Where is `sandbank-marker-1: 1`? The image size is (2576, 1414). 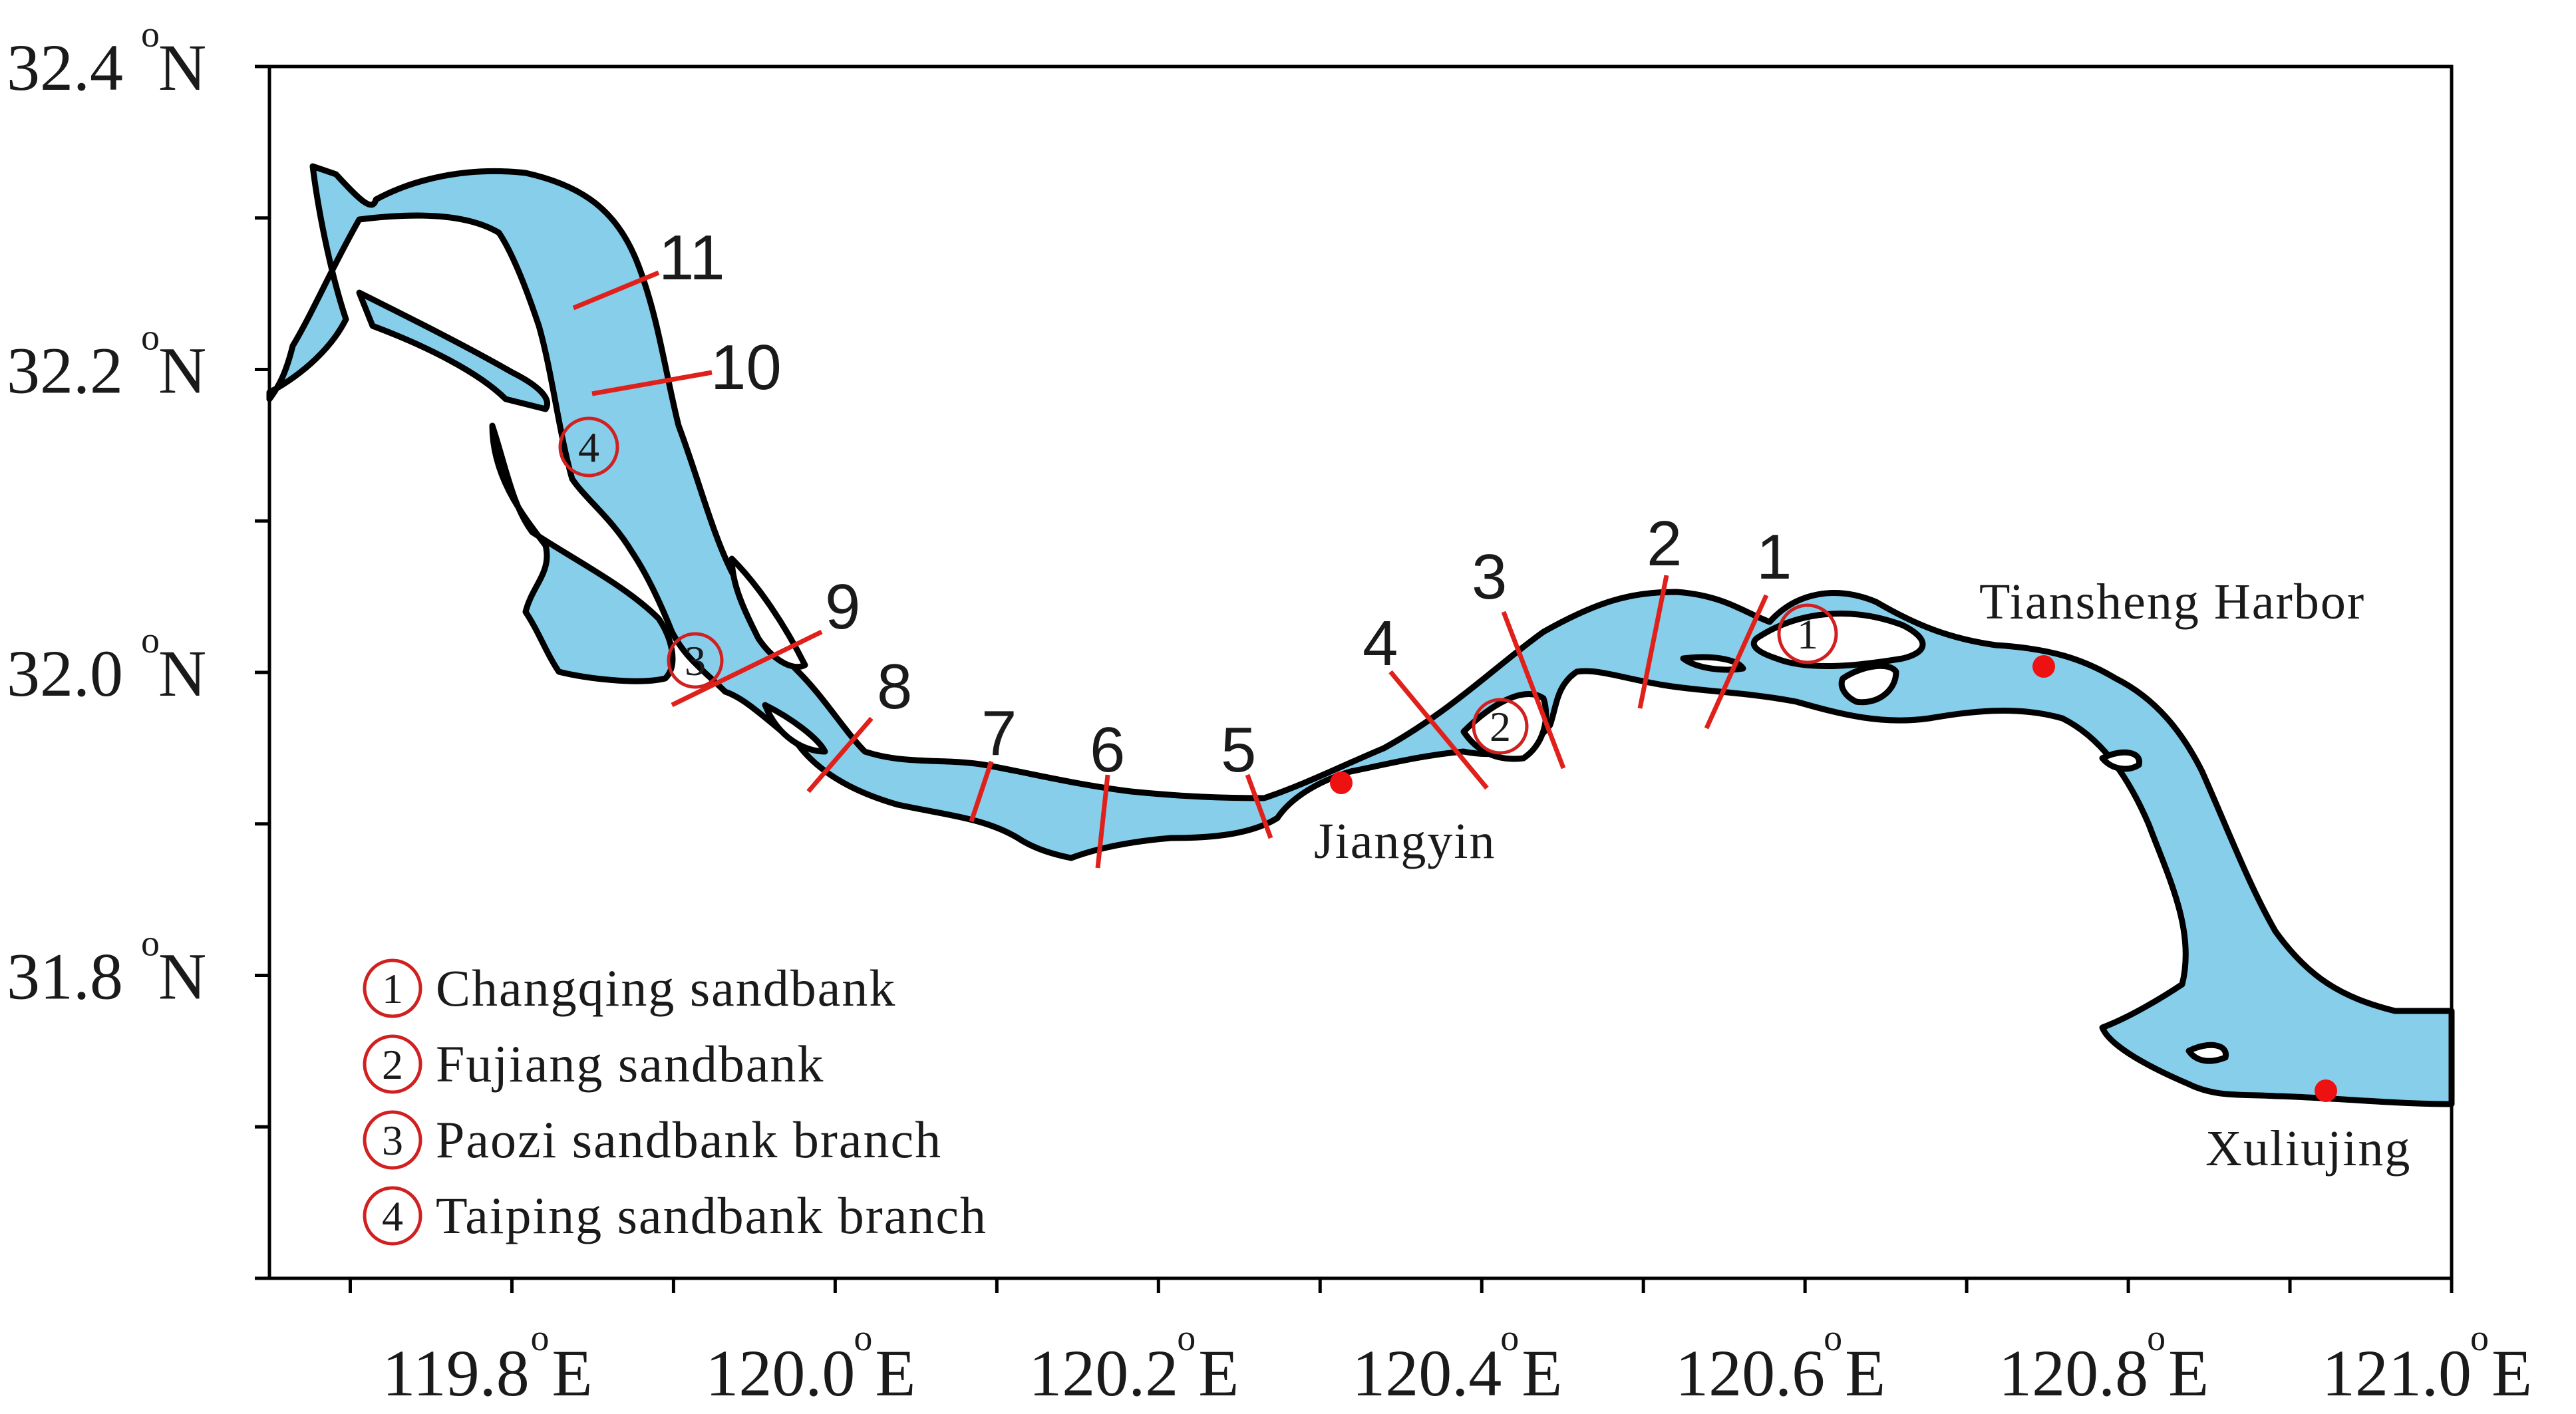 sandbank-marker-1: 1 is located at coordinates (1807, 634).